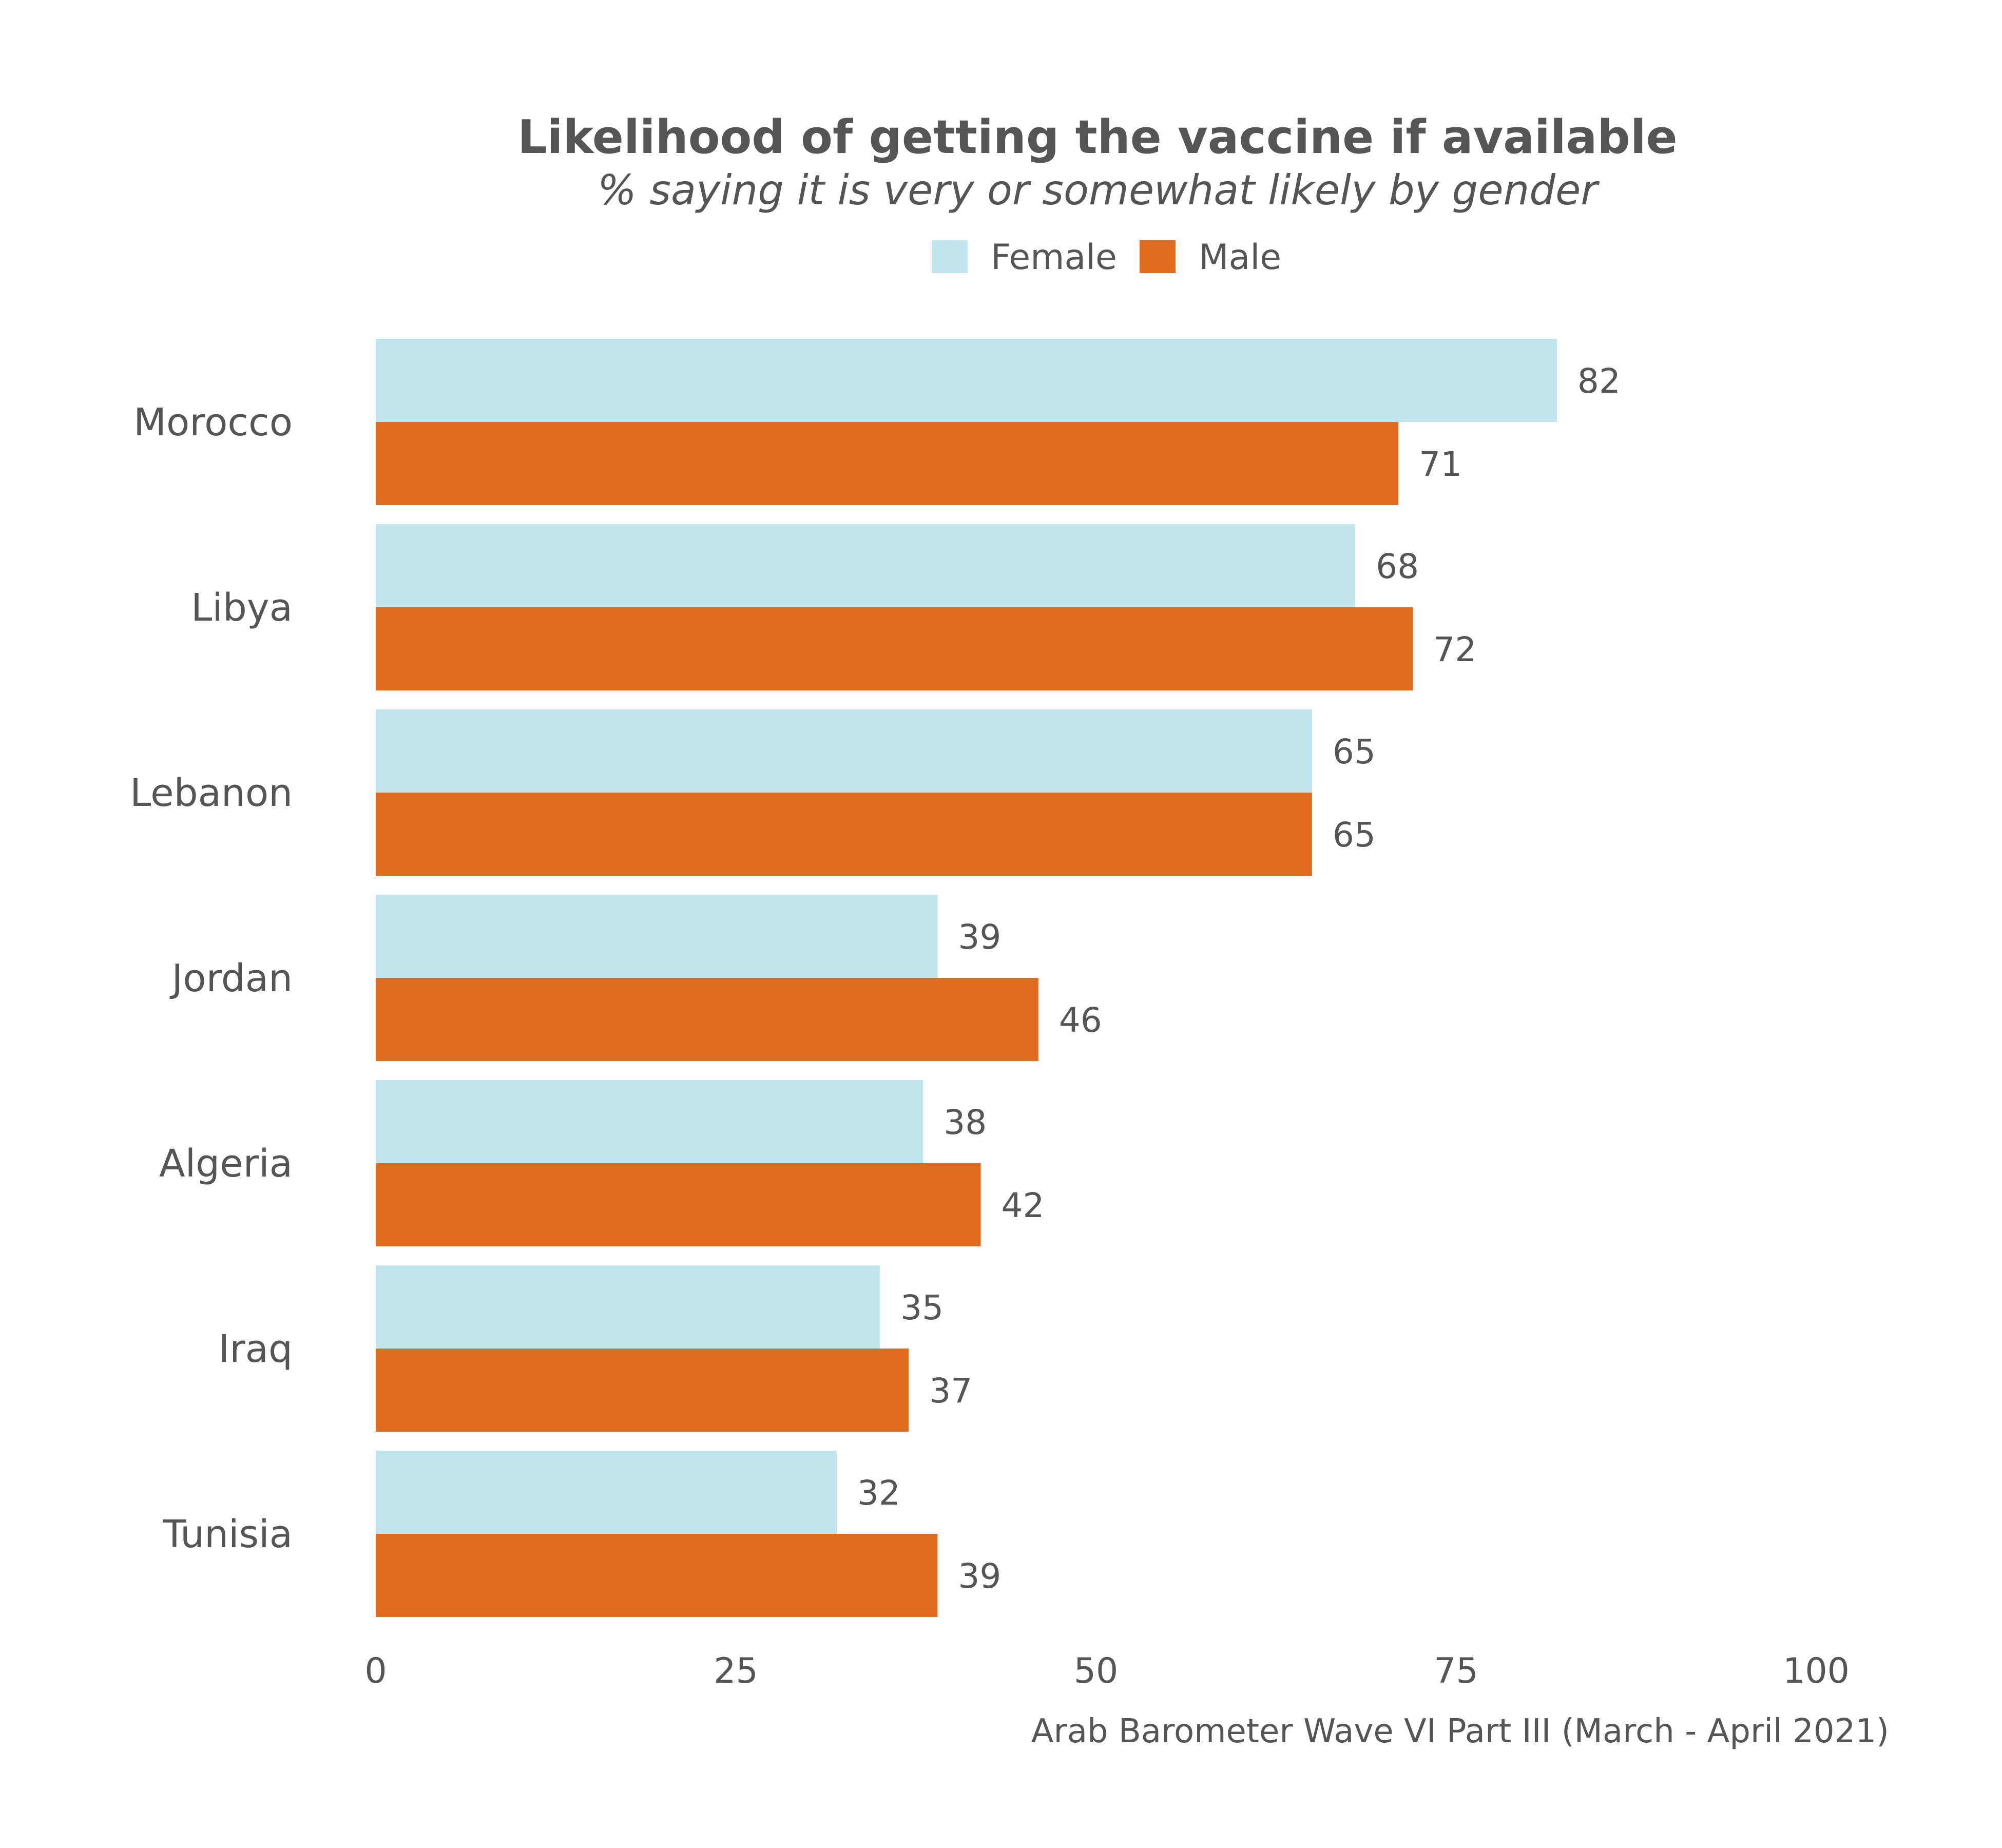 The height and width of the screenshot is (1848, 2002). Describe the element at coordinates (226, 1164) in the screenshot. I see `category-label-algeria: Algeria` at that location.